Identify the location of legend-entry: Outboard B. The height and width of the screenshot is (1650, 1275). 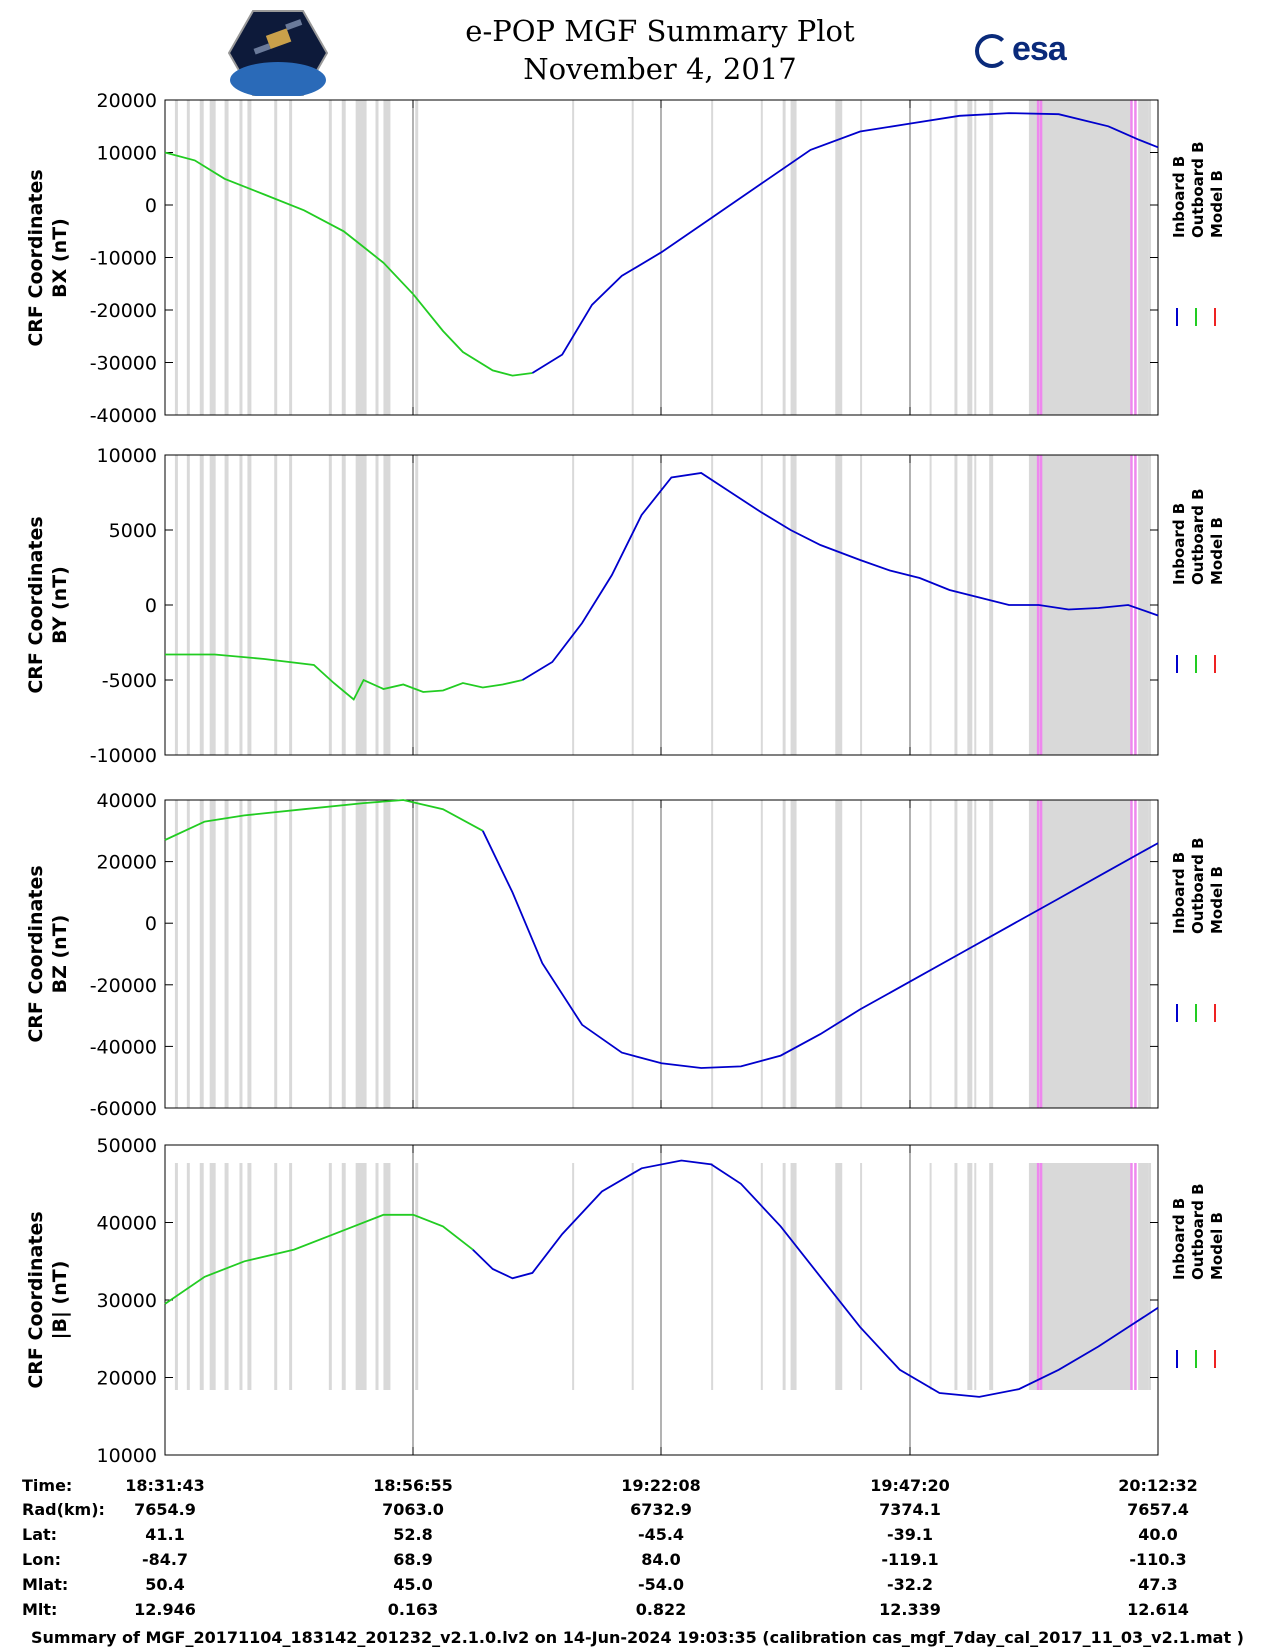
(1198, 536).